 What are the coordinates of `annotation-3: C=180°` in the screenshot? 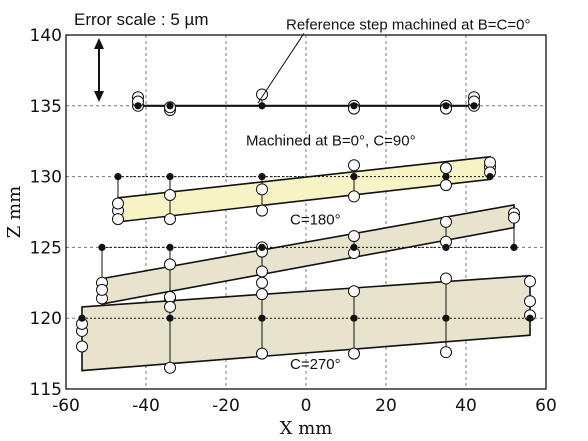 It's located at (315, 220).